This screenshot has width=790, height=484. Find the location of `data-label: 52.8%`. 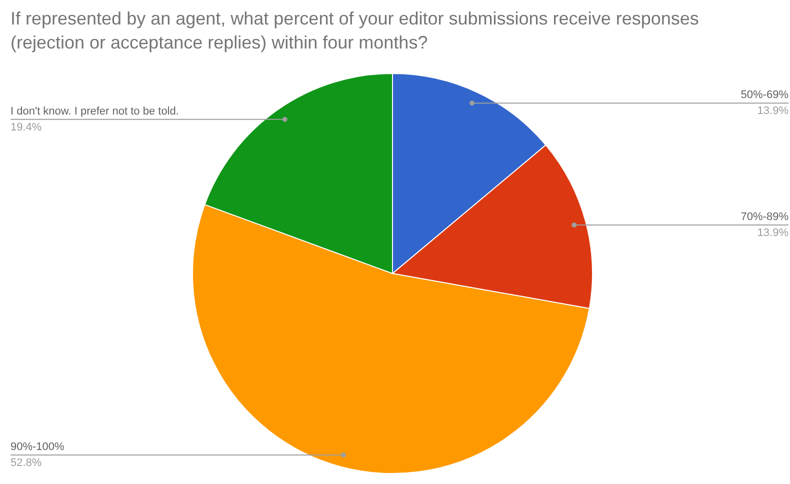

data-label: 52.8% is located at coordinates (26, 462).